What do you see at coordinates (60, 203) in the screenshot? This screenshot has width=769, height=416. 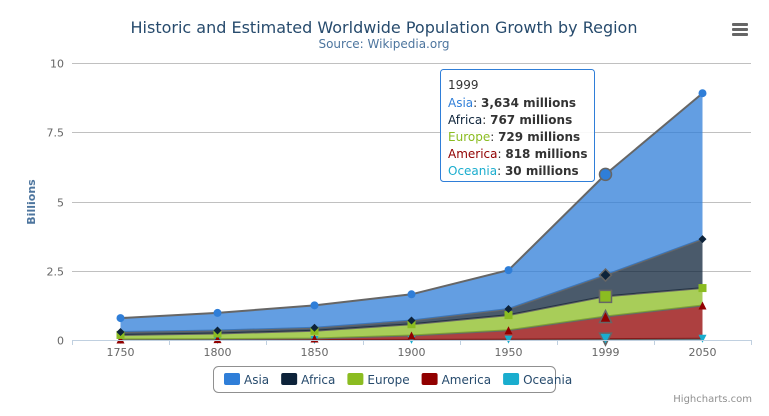 I see `y-tick-label: 5` at bounding box center [60, 203].